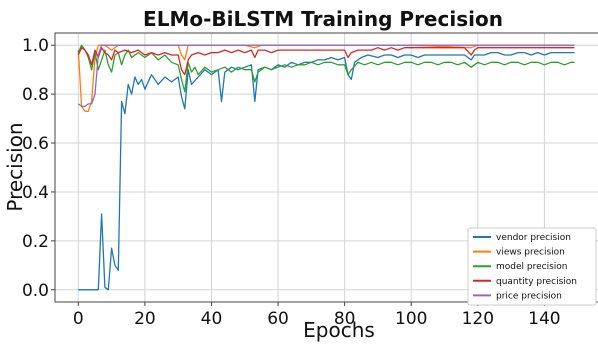 The height and width of the screenshot is (346, 598). Describe the element at coordinates (345, 319) in the screenshot. I see `x-tick-label: 80` at that location.